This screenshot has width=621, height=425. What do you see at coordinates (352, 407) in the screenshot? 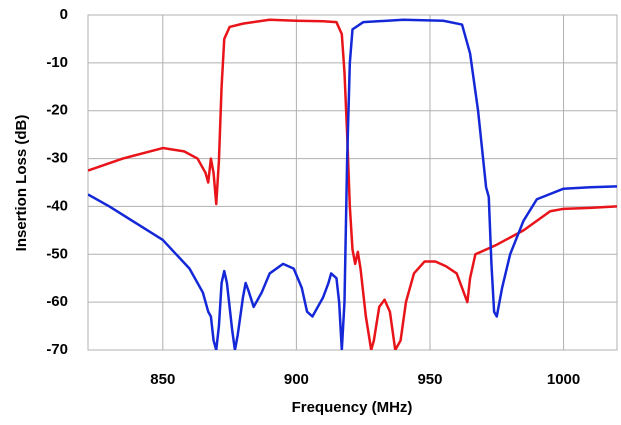
I see `x-axis-label: Frequency (MHz)` at bounding box center [352, 407].